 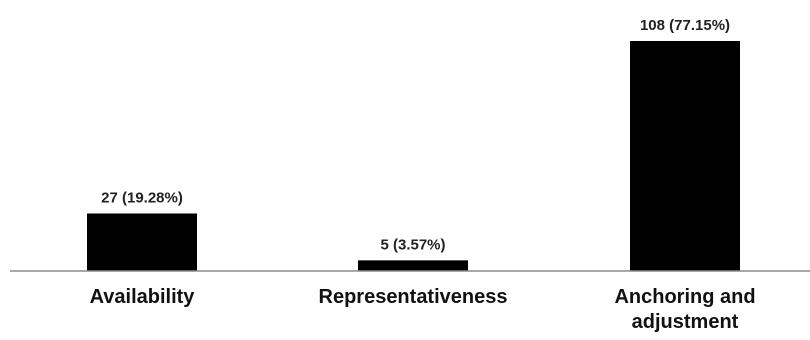 I want to click on category-label-availability: Availability, so click(x=143, y=297).